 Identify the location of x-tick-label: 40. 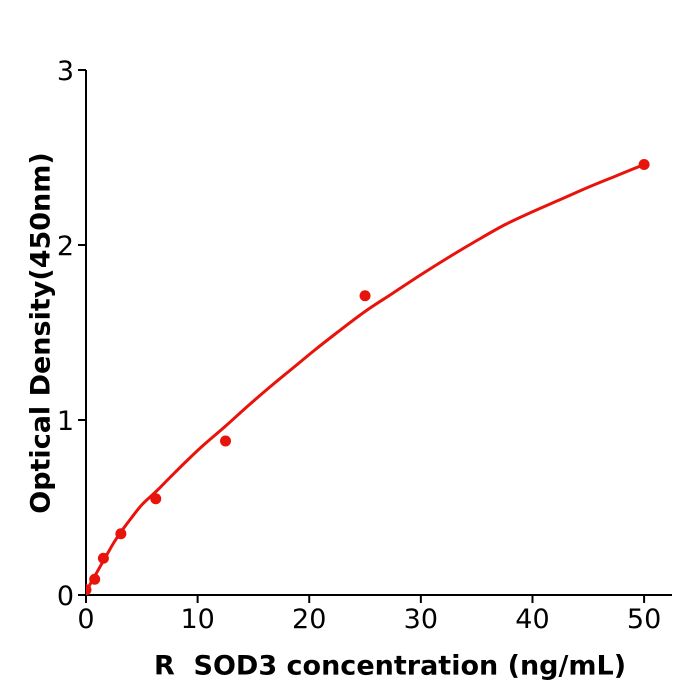
(532, 619).